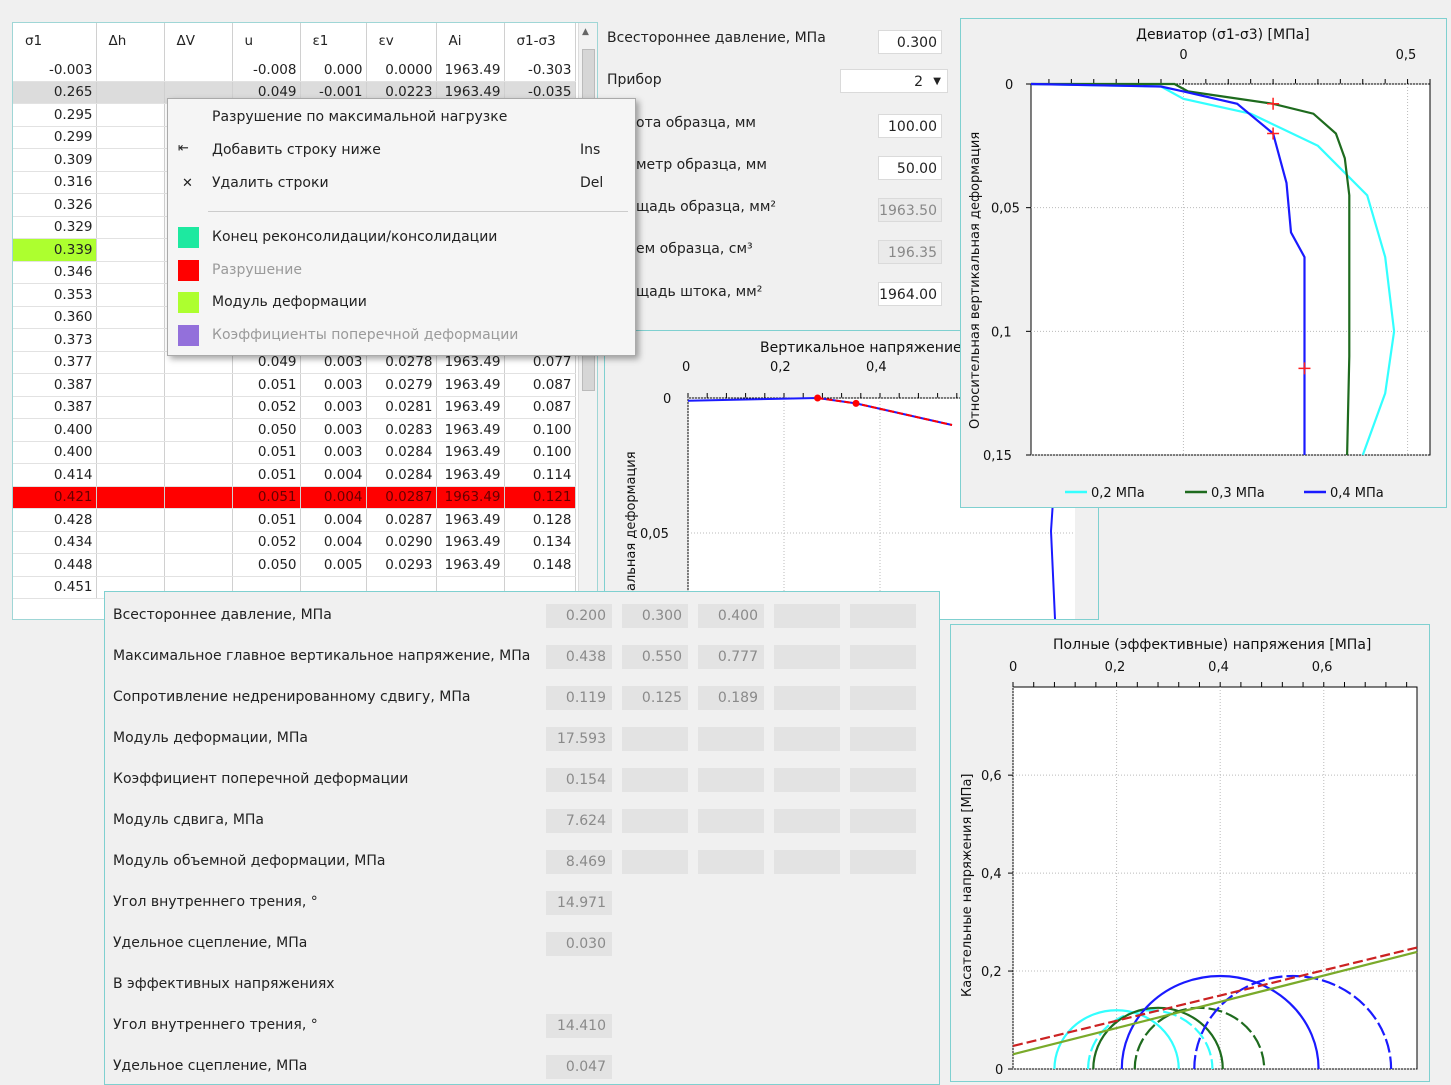 This screenshot has height=1085, width=1451. I want to click on table-cell: 0.316, so click(55, 182).